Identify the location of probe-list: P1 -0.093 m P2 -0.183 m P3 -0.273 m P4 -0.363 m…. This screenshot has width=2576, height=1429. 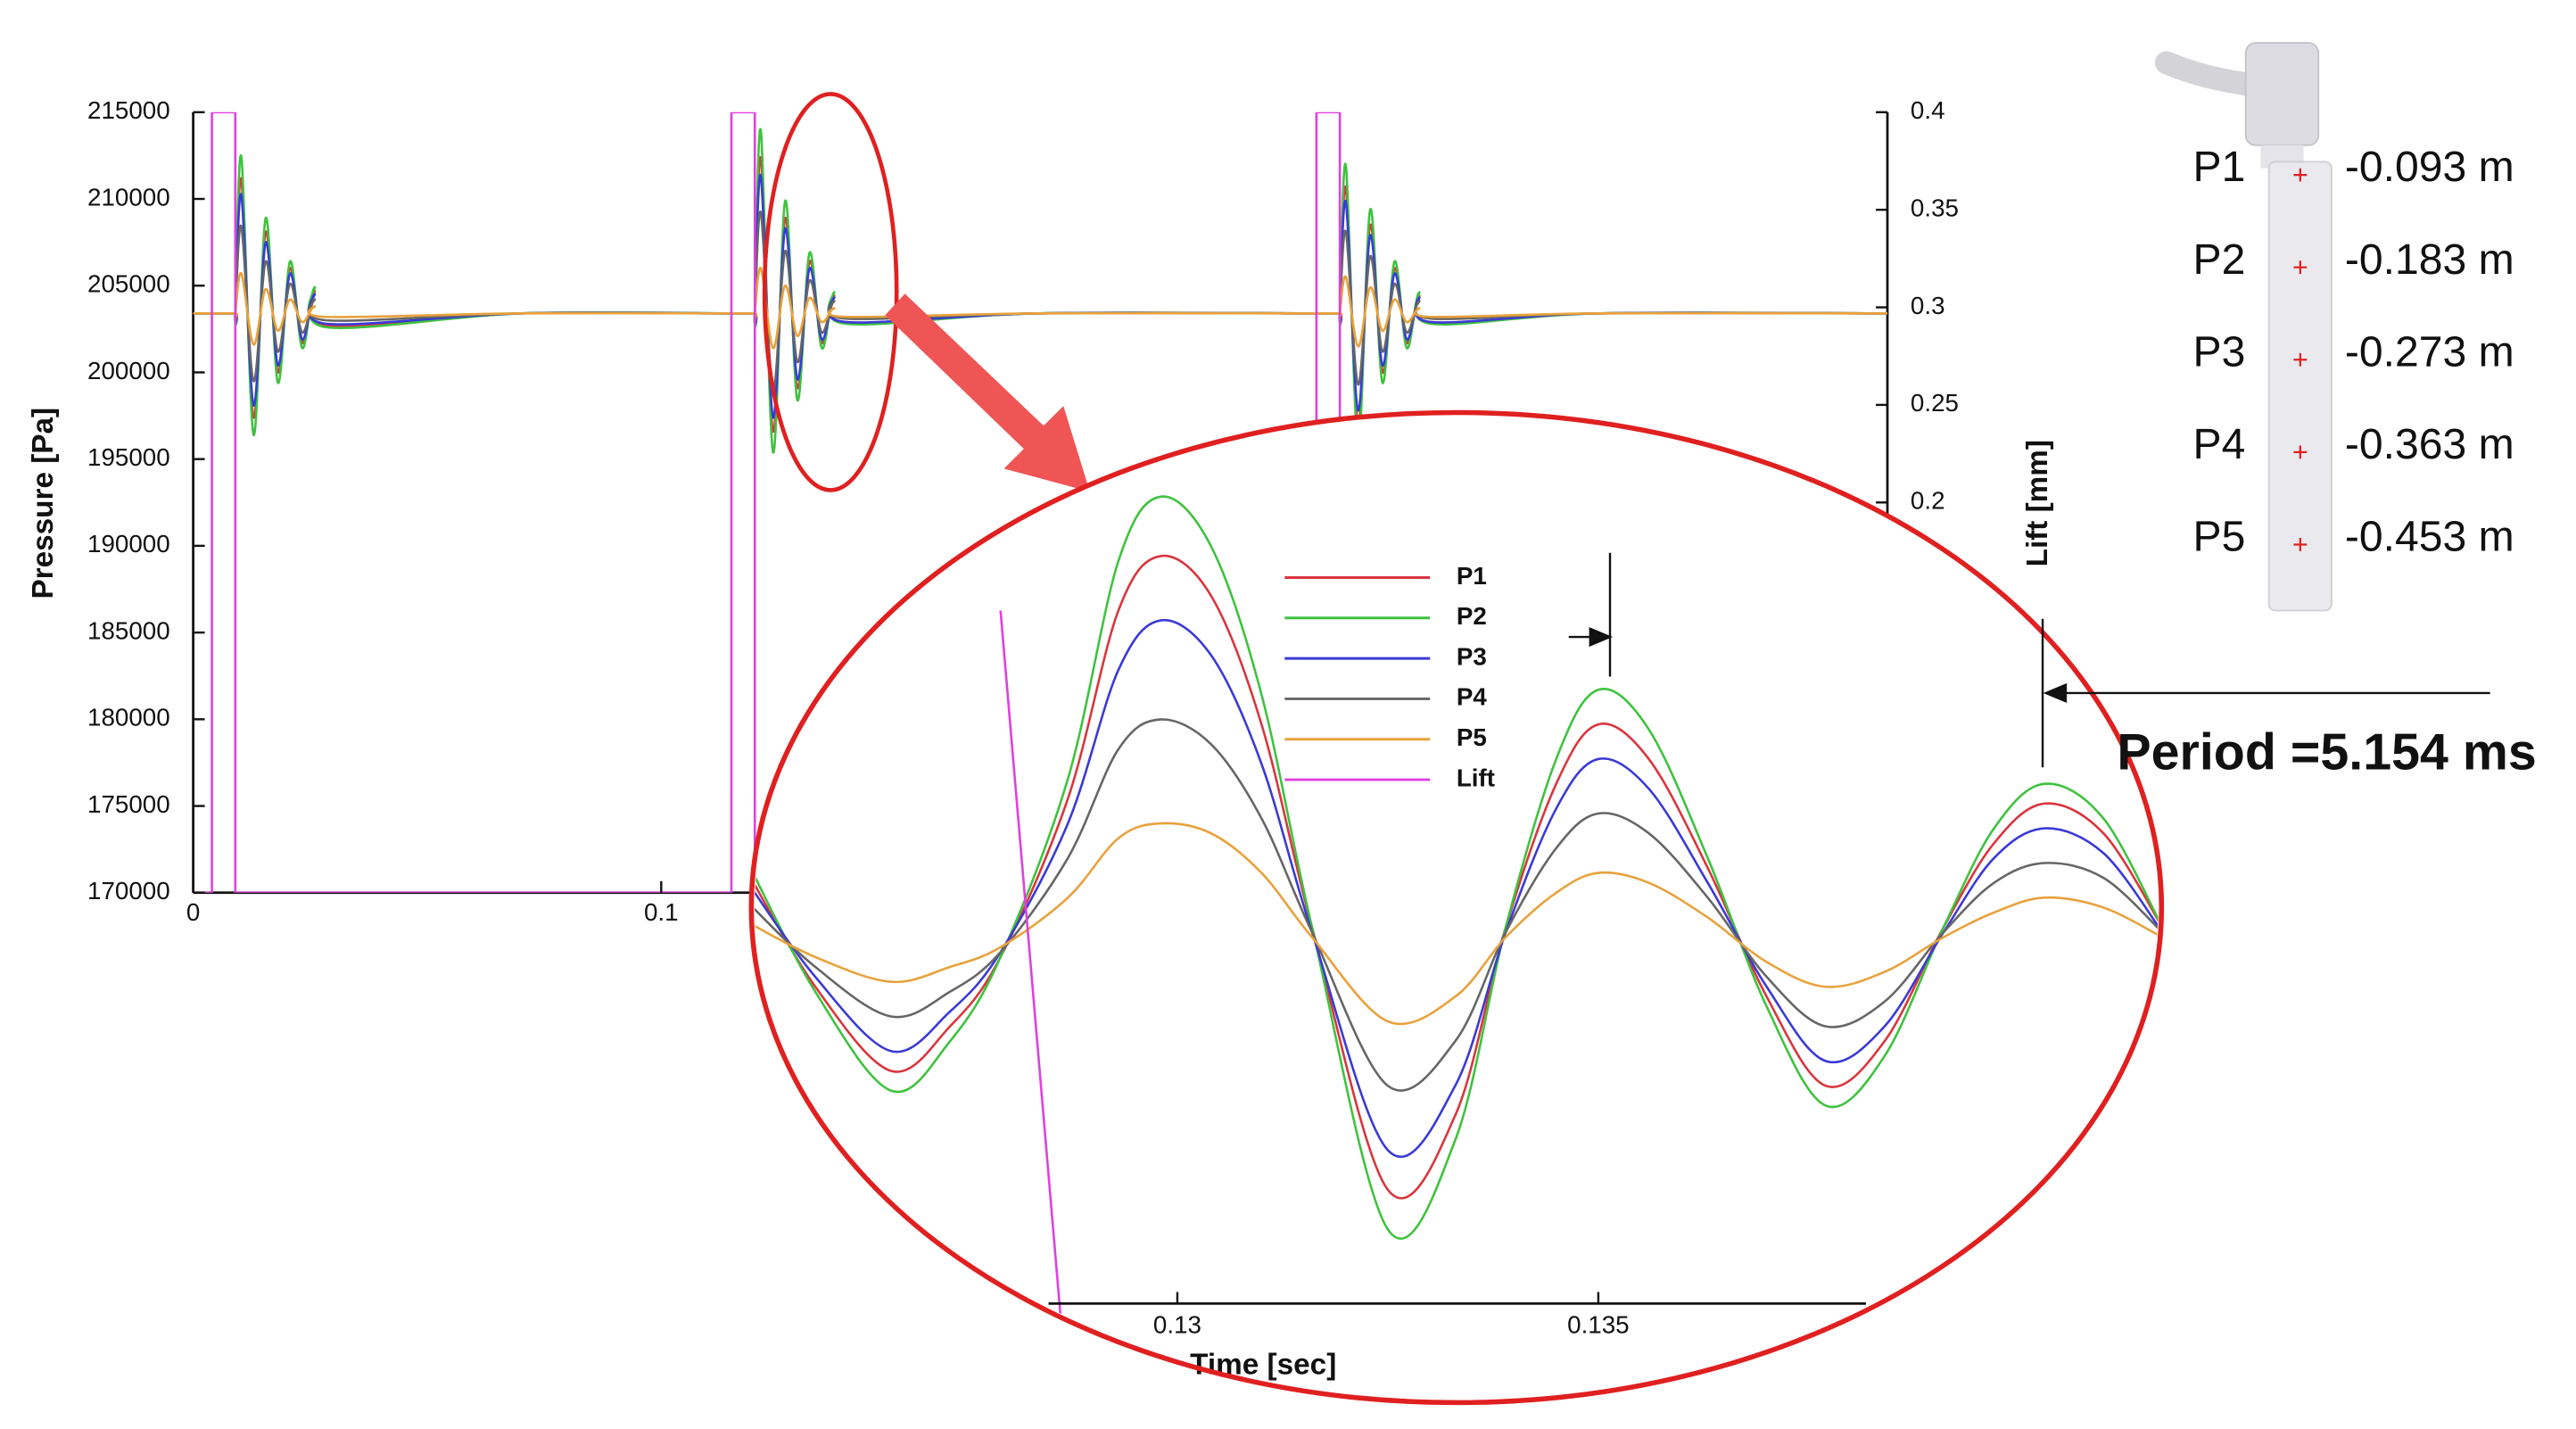
(2353, 351).